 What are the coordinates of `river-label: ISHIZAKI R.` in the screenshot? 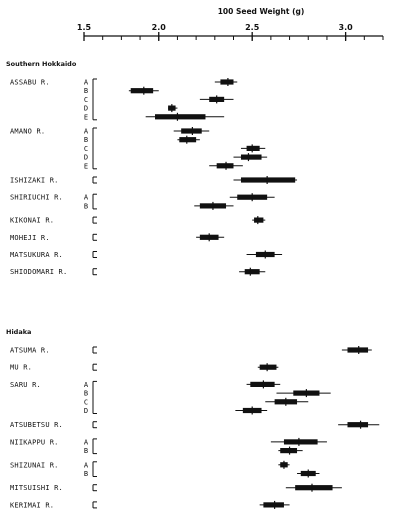 It's located at (34, 181).